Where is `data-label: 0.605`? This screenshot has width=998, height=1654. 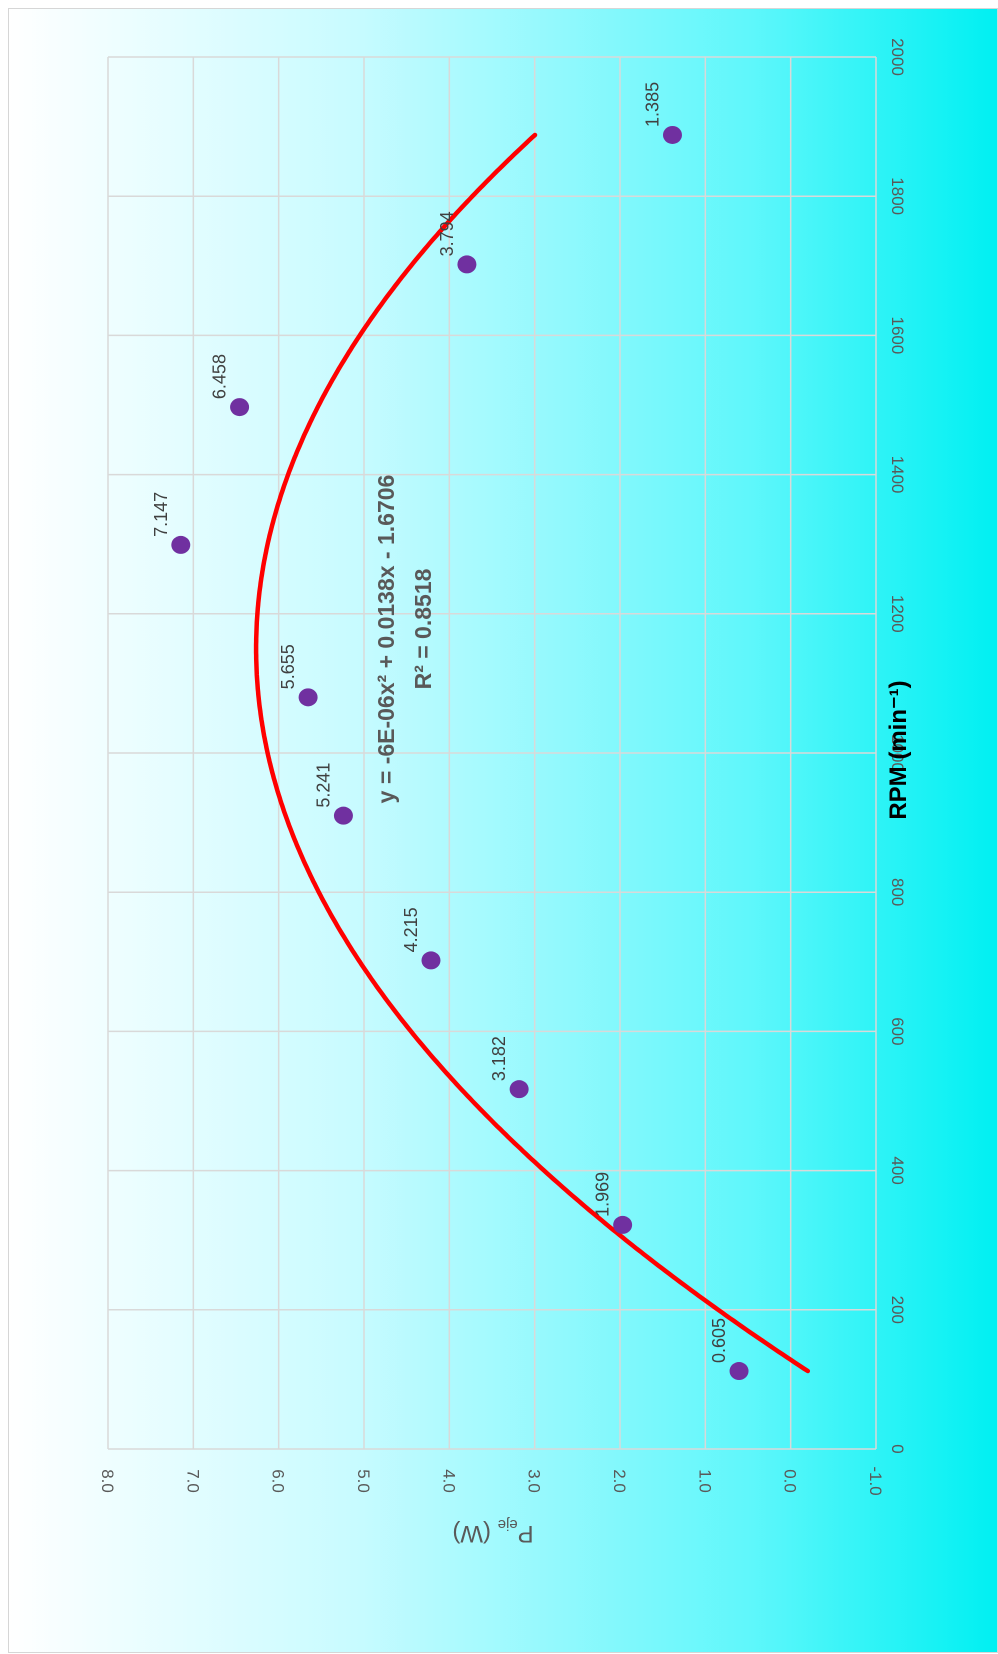
data-label: 0.605 is located at coordinates (719, 1340).